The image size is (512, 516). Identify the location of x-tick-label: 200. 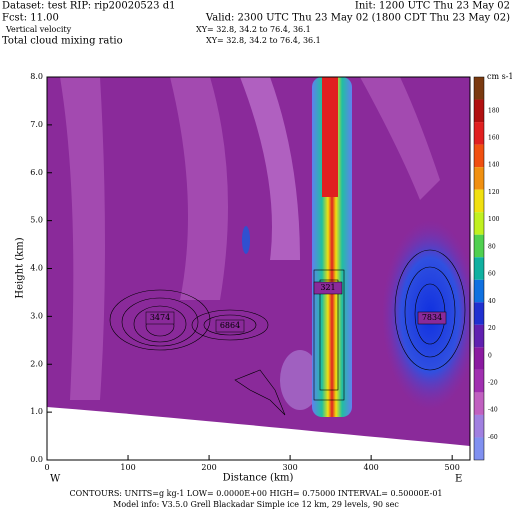
(208, 467).